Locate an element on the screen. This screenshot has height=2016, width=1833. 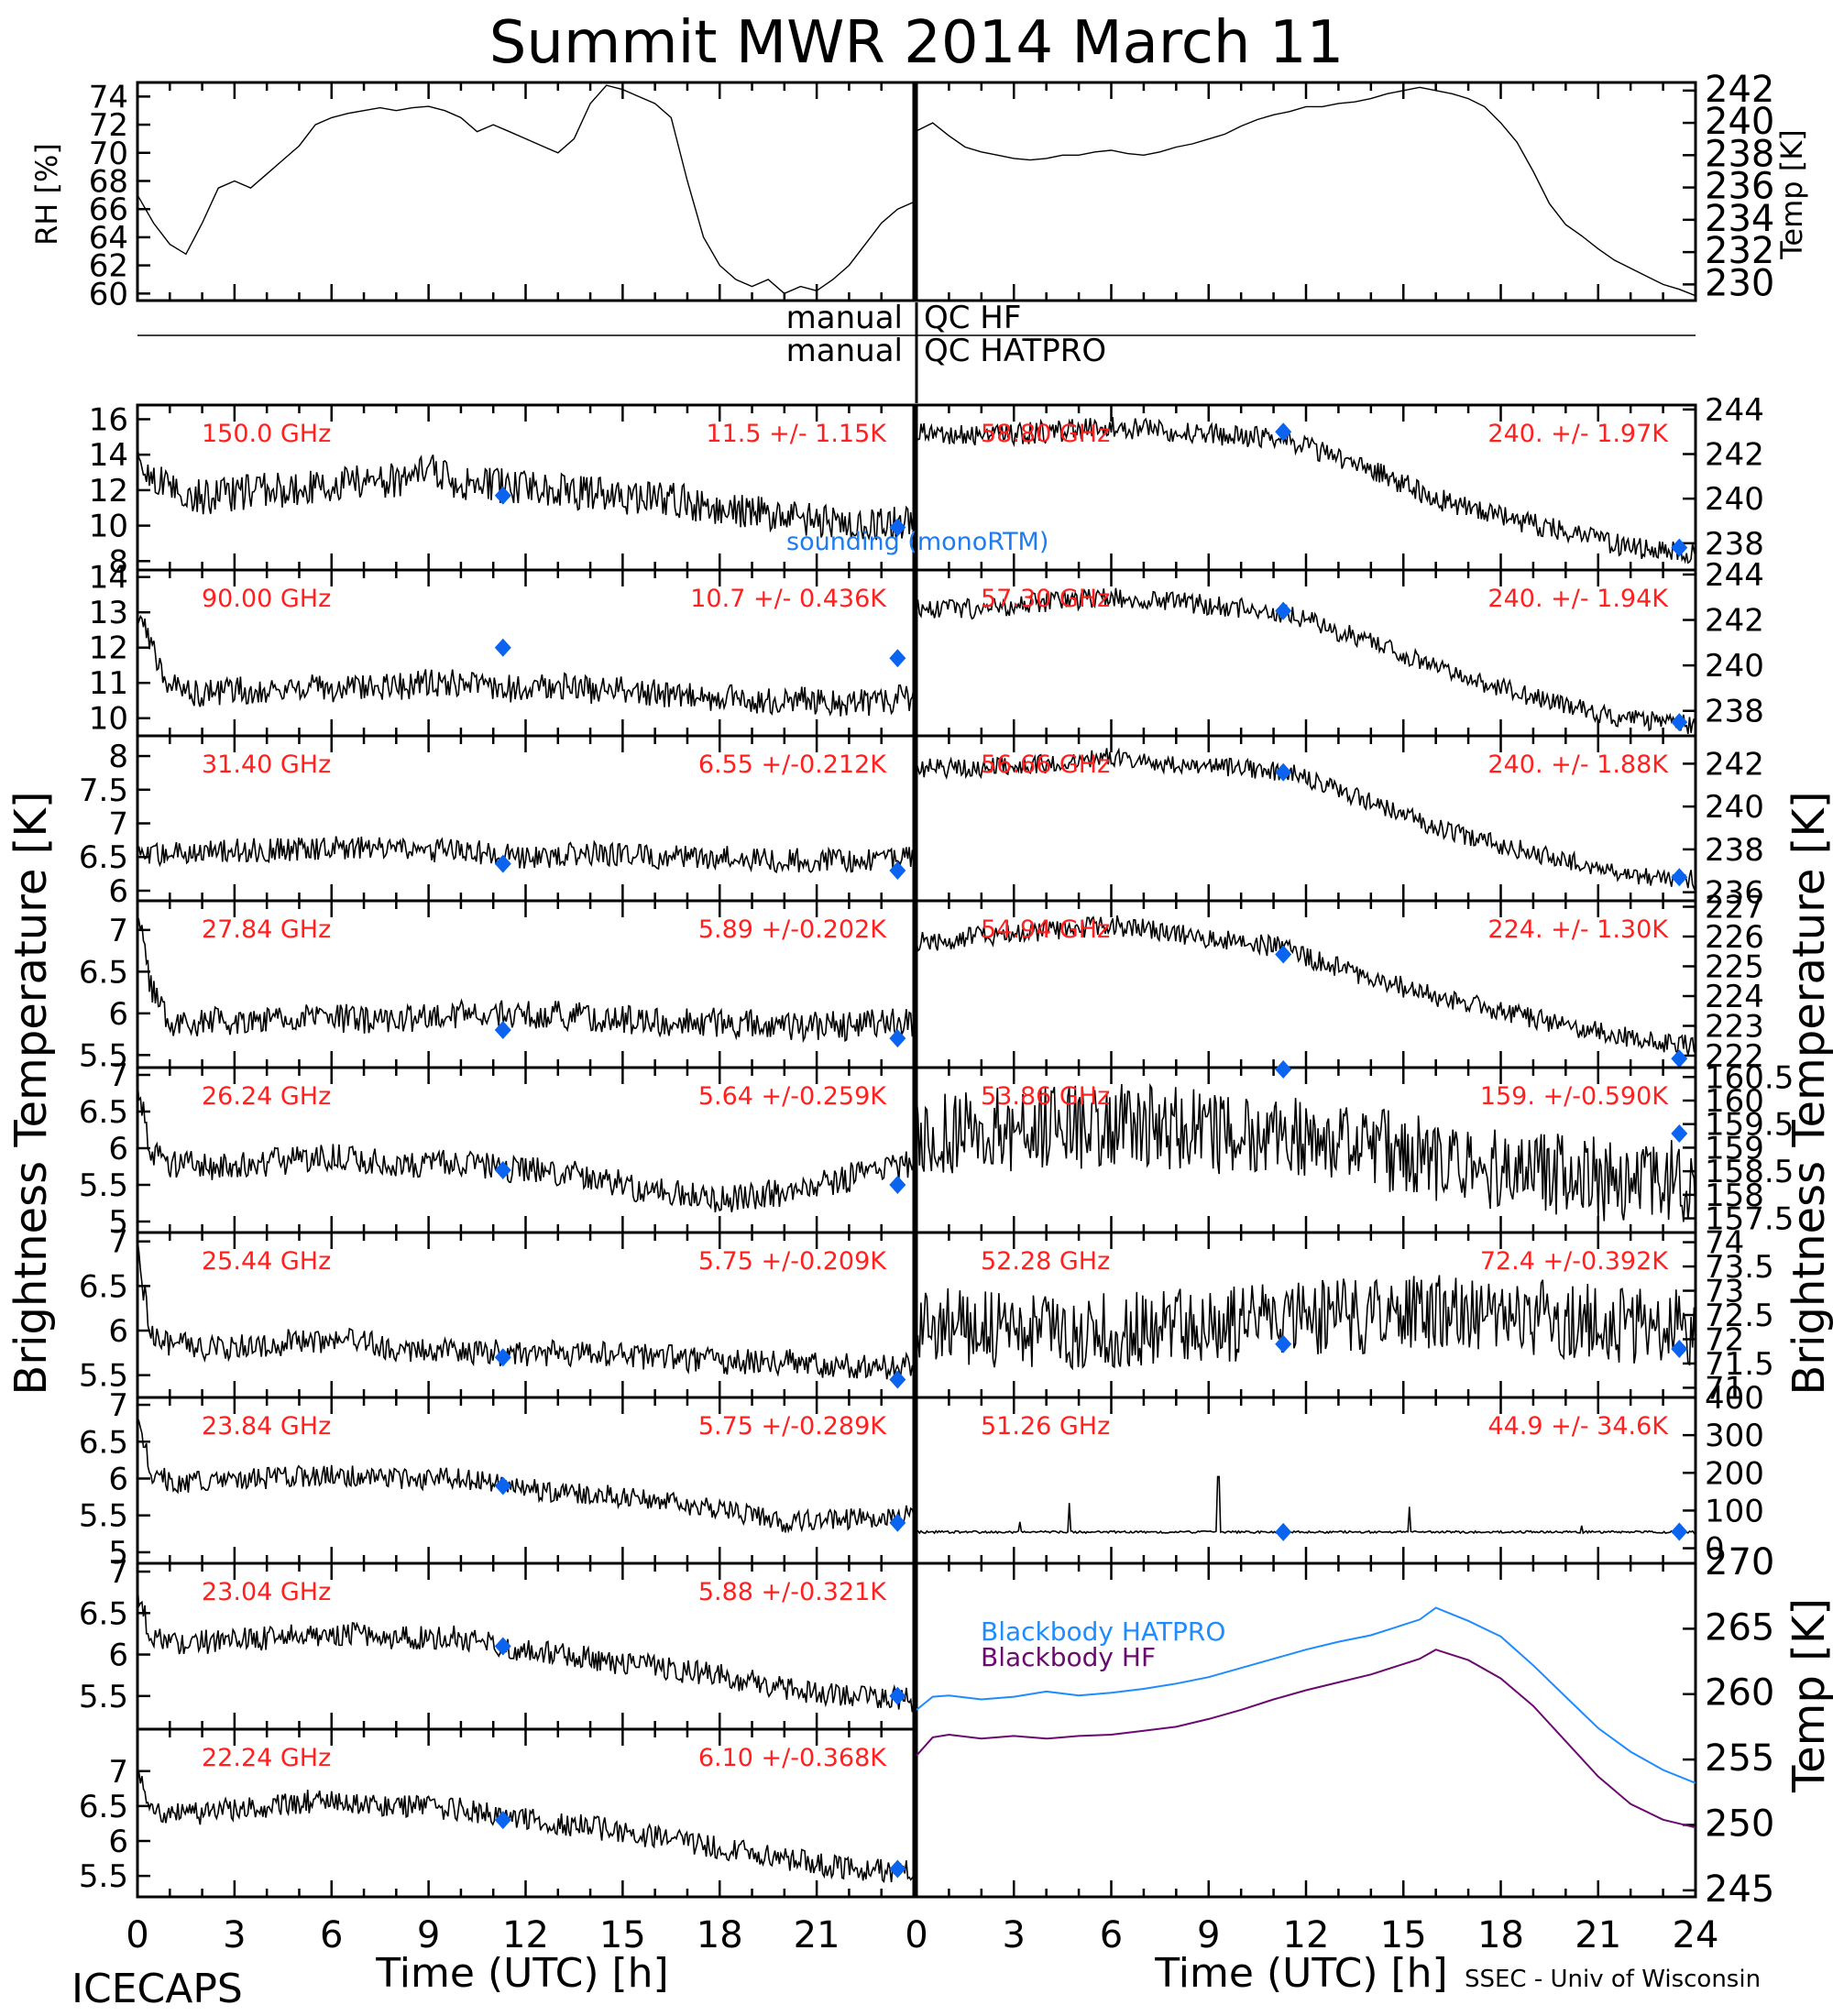
y-tick-label-rh: 64 is located at coordinates (108, 238).